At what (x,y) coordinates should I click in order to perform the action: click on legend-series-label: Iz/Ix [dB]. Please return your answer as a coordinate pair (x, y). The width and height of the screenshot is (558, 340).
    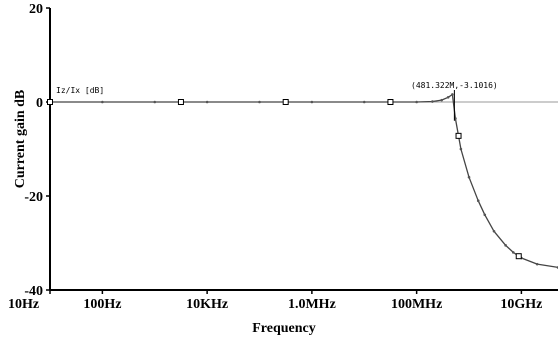
    Looking at the image, I should click on (80, 90).